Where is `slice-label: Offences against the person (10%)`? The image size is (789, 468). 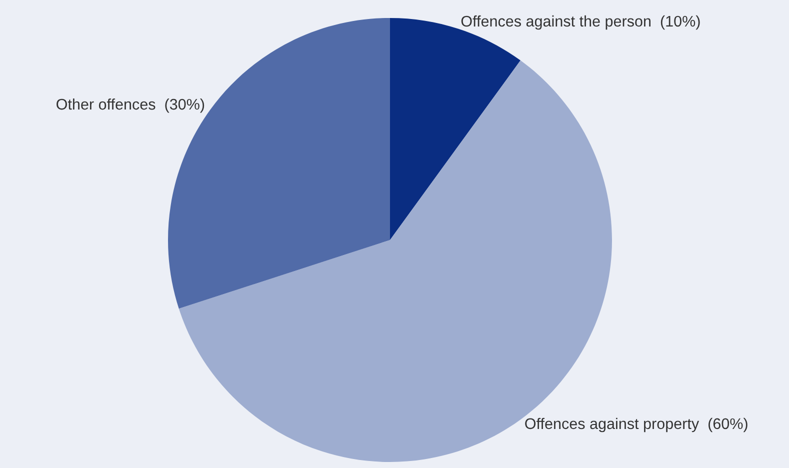 slice-label: Offences against the person (10%) is located at coordinates (580, 22).